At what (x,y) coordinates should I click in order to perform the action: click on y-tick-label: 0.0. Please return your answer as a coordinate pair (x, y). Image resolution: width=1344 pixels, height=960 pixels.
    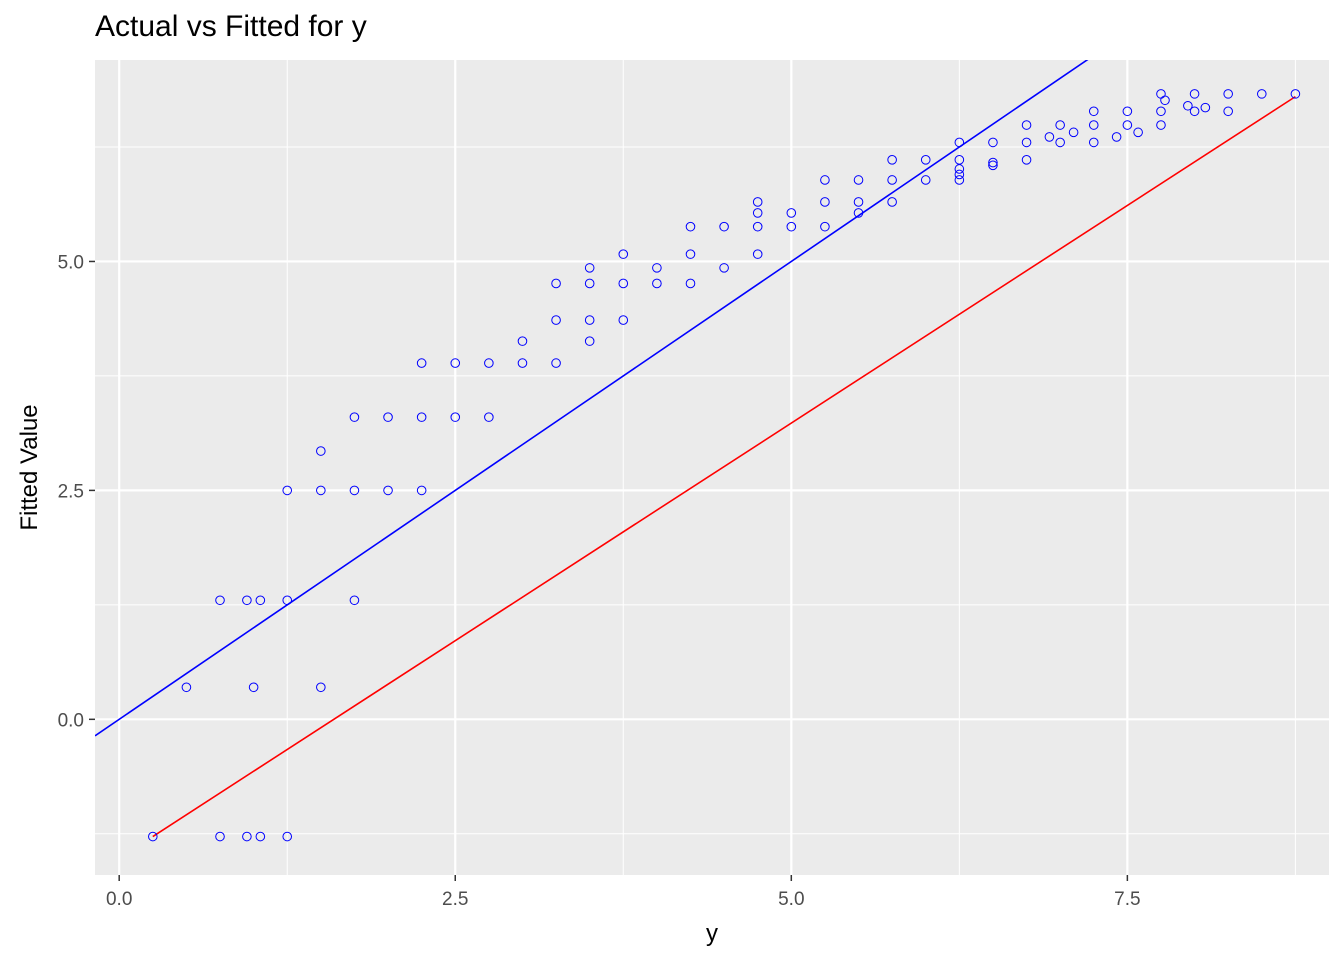
    Looking at the image, I should click on (71, 720).